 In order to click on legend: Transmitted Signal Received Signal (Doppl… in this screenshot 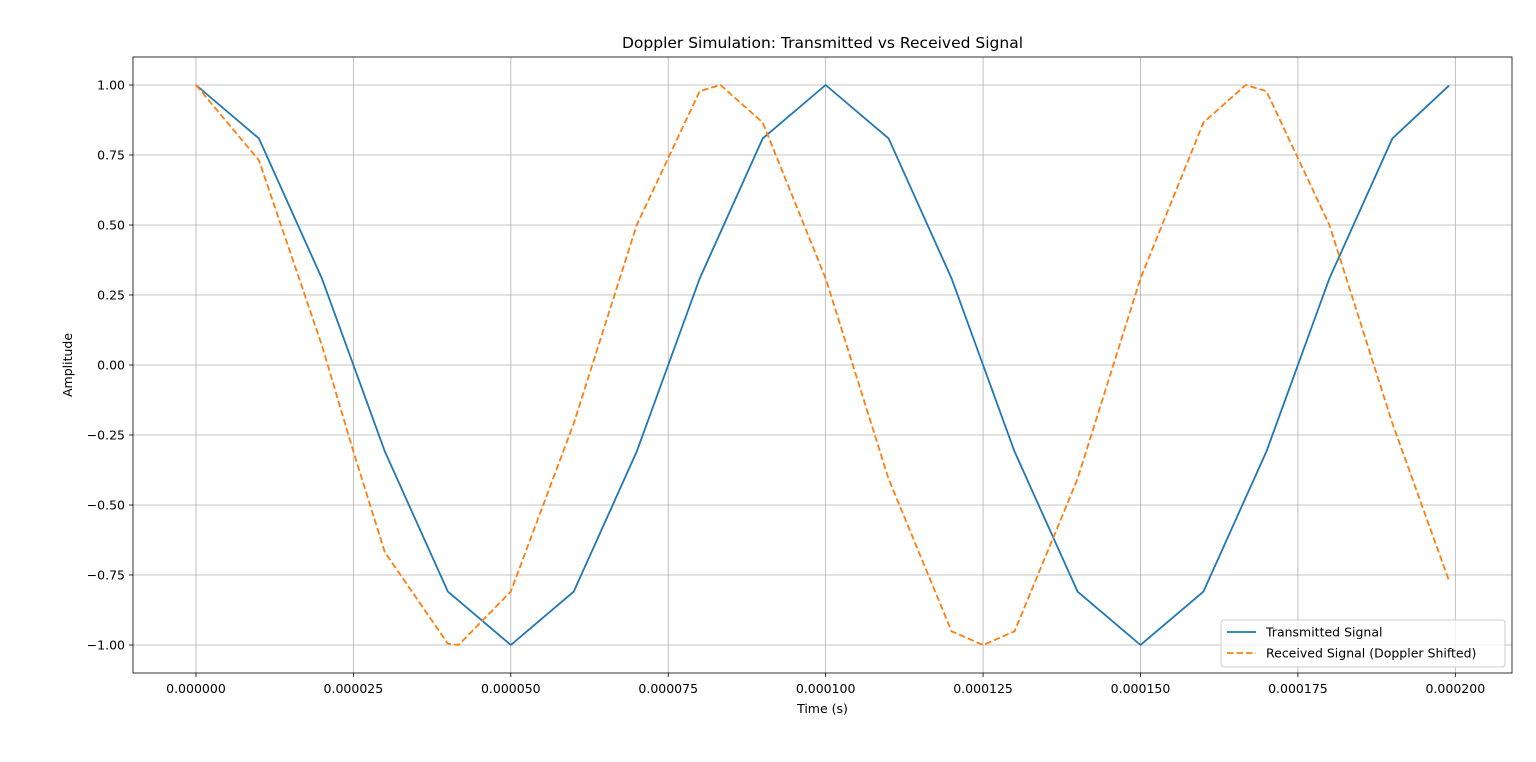, I will do `click(1363, 643)`.